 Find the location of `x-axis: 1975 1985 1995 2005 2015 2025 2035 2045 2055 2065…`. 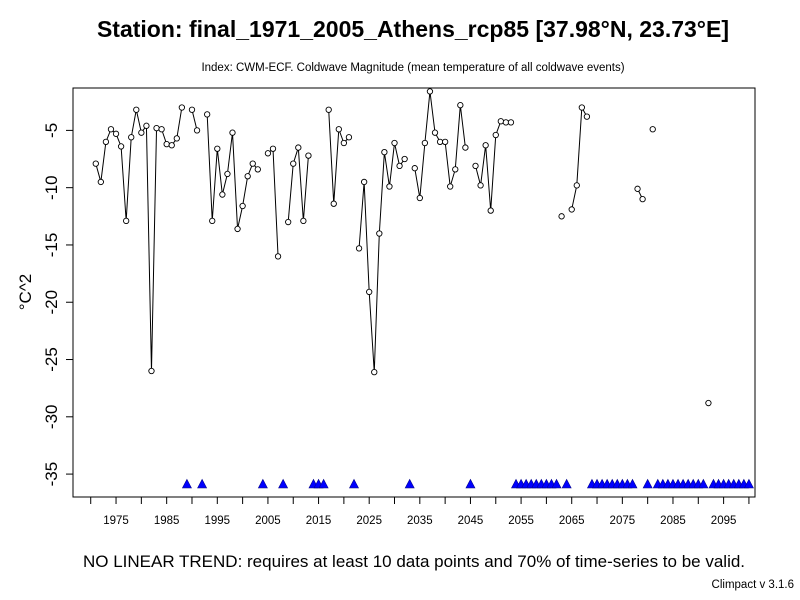

x-axis: 1975 1985 1995 2005 2015 2025 2035 2045 2055 2065… is located at coordinates (420, 512).